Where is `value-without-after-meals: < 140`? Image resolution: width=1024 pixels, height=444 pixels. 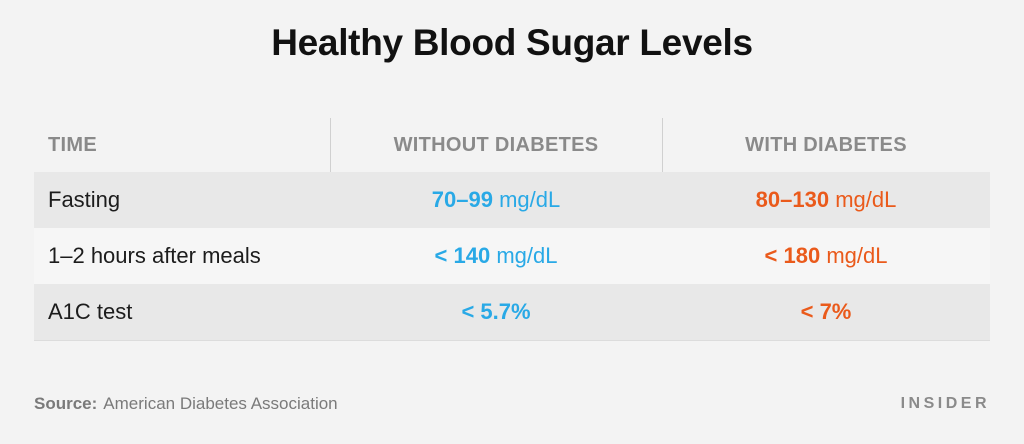
value-without-after-meals: < 140 is located at coordinates (462, 255).